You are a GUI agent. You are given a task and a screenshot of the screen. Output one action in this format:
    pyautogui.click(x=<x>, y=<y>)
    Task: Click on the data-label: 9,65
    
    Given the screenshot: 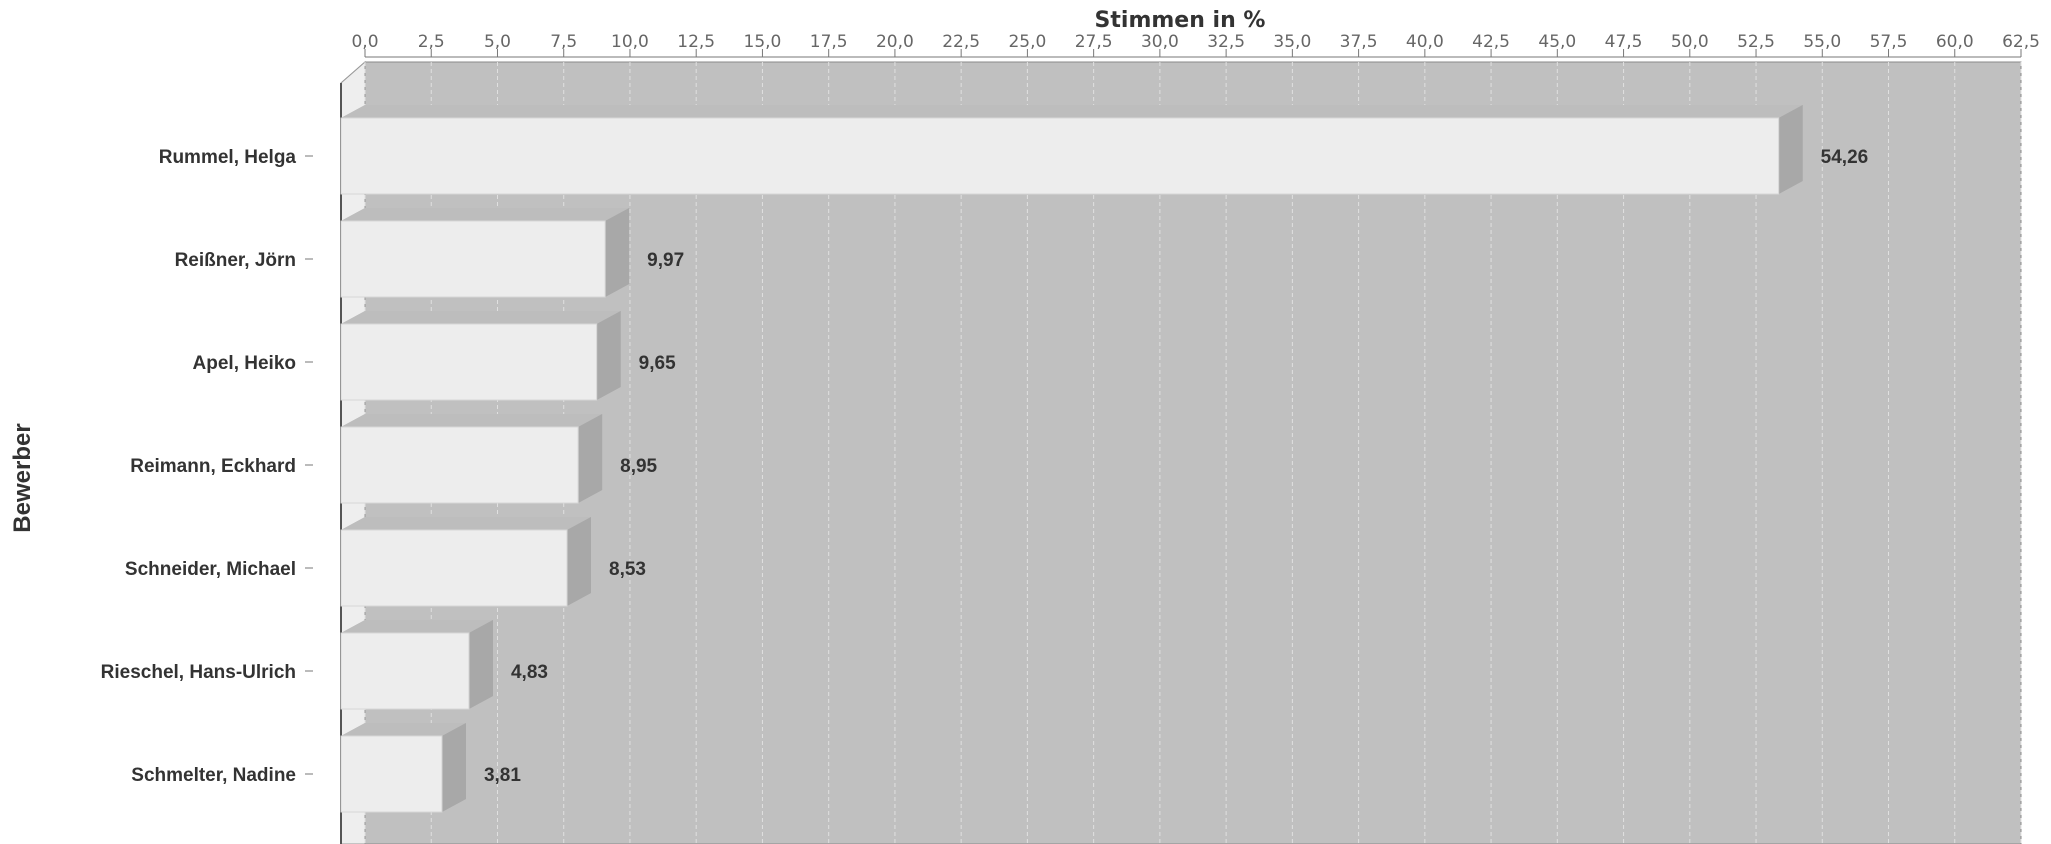 What is the action you would take?
    pyautogui.click(x=657, y=363)
    